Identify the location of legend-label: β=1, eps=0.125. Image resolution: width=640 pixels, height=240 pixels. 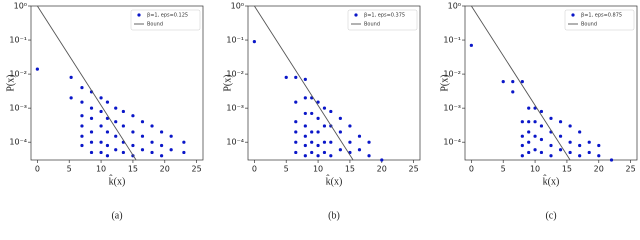
(167, 16).